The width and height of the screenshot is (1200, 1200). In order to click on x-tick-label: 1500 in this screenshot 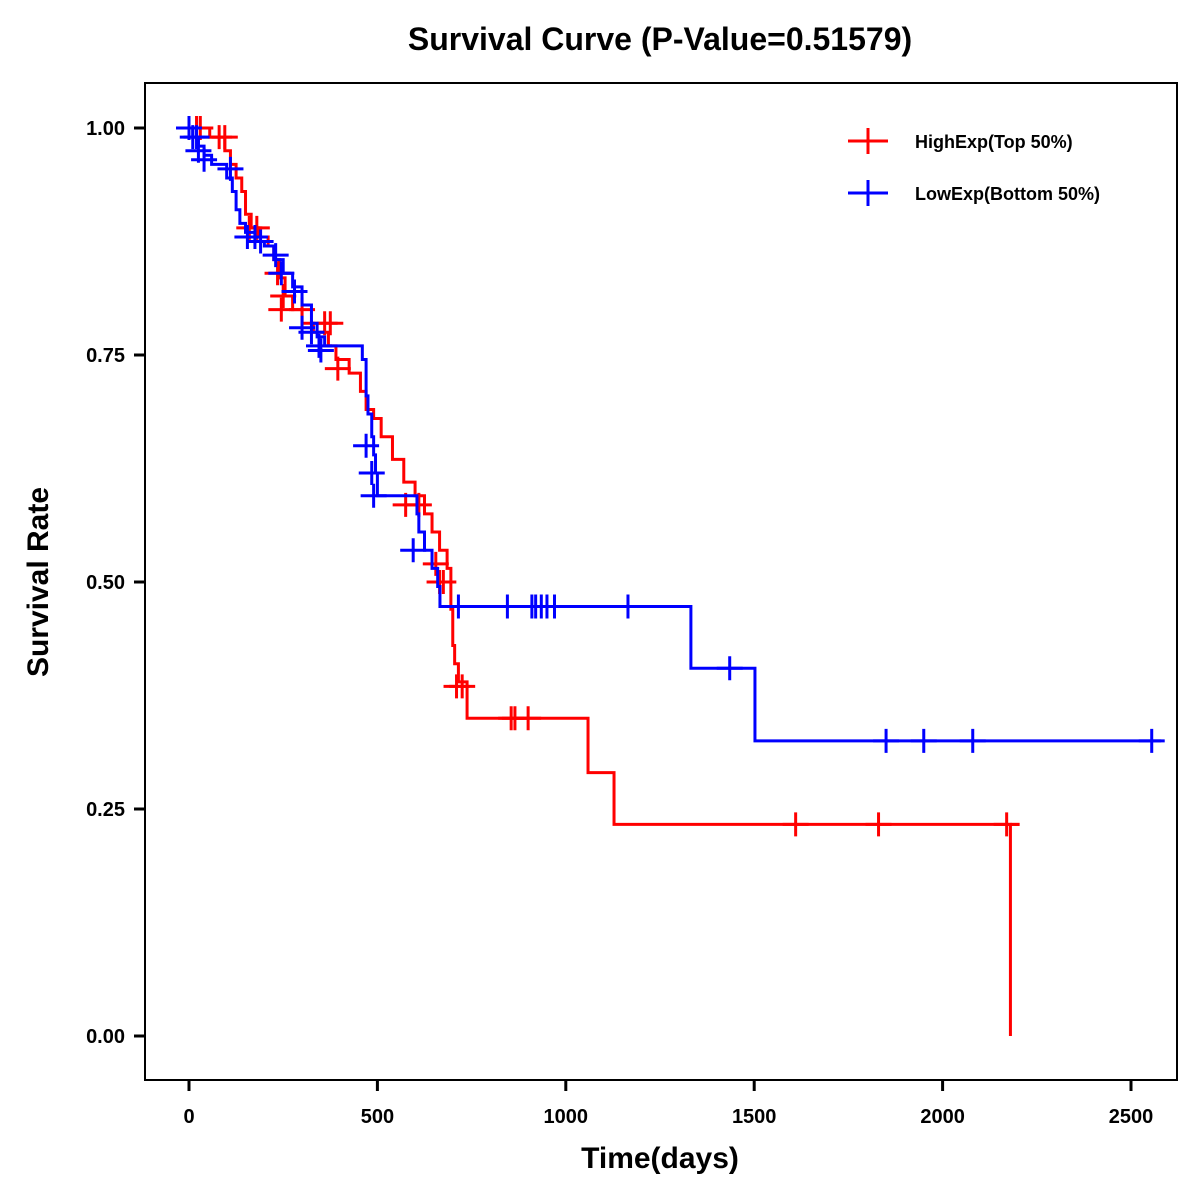, I will do `click(754, 1117)`.